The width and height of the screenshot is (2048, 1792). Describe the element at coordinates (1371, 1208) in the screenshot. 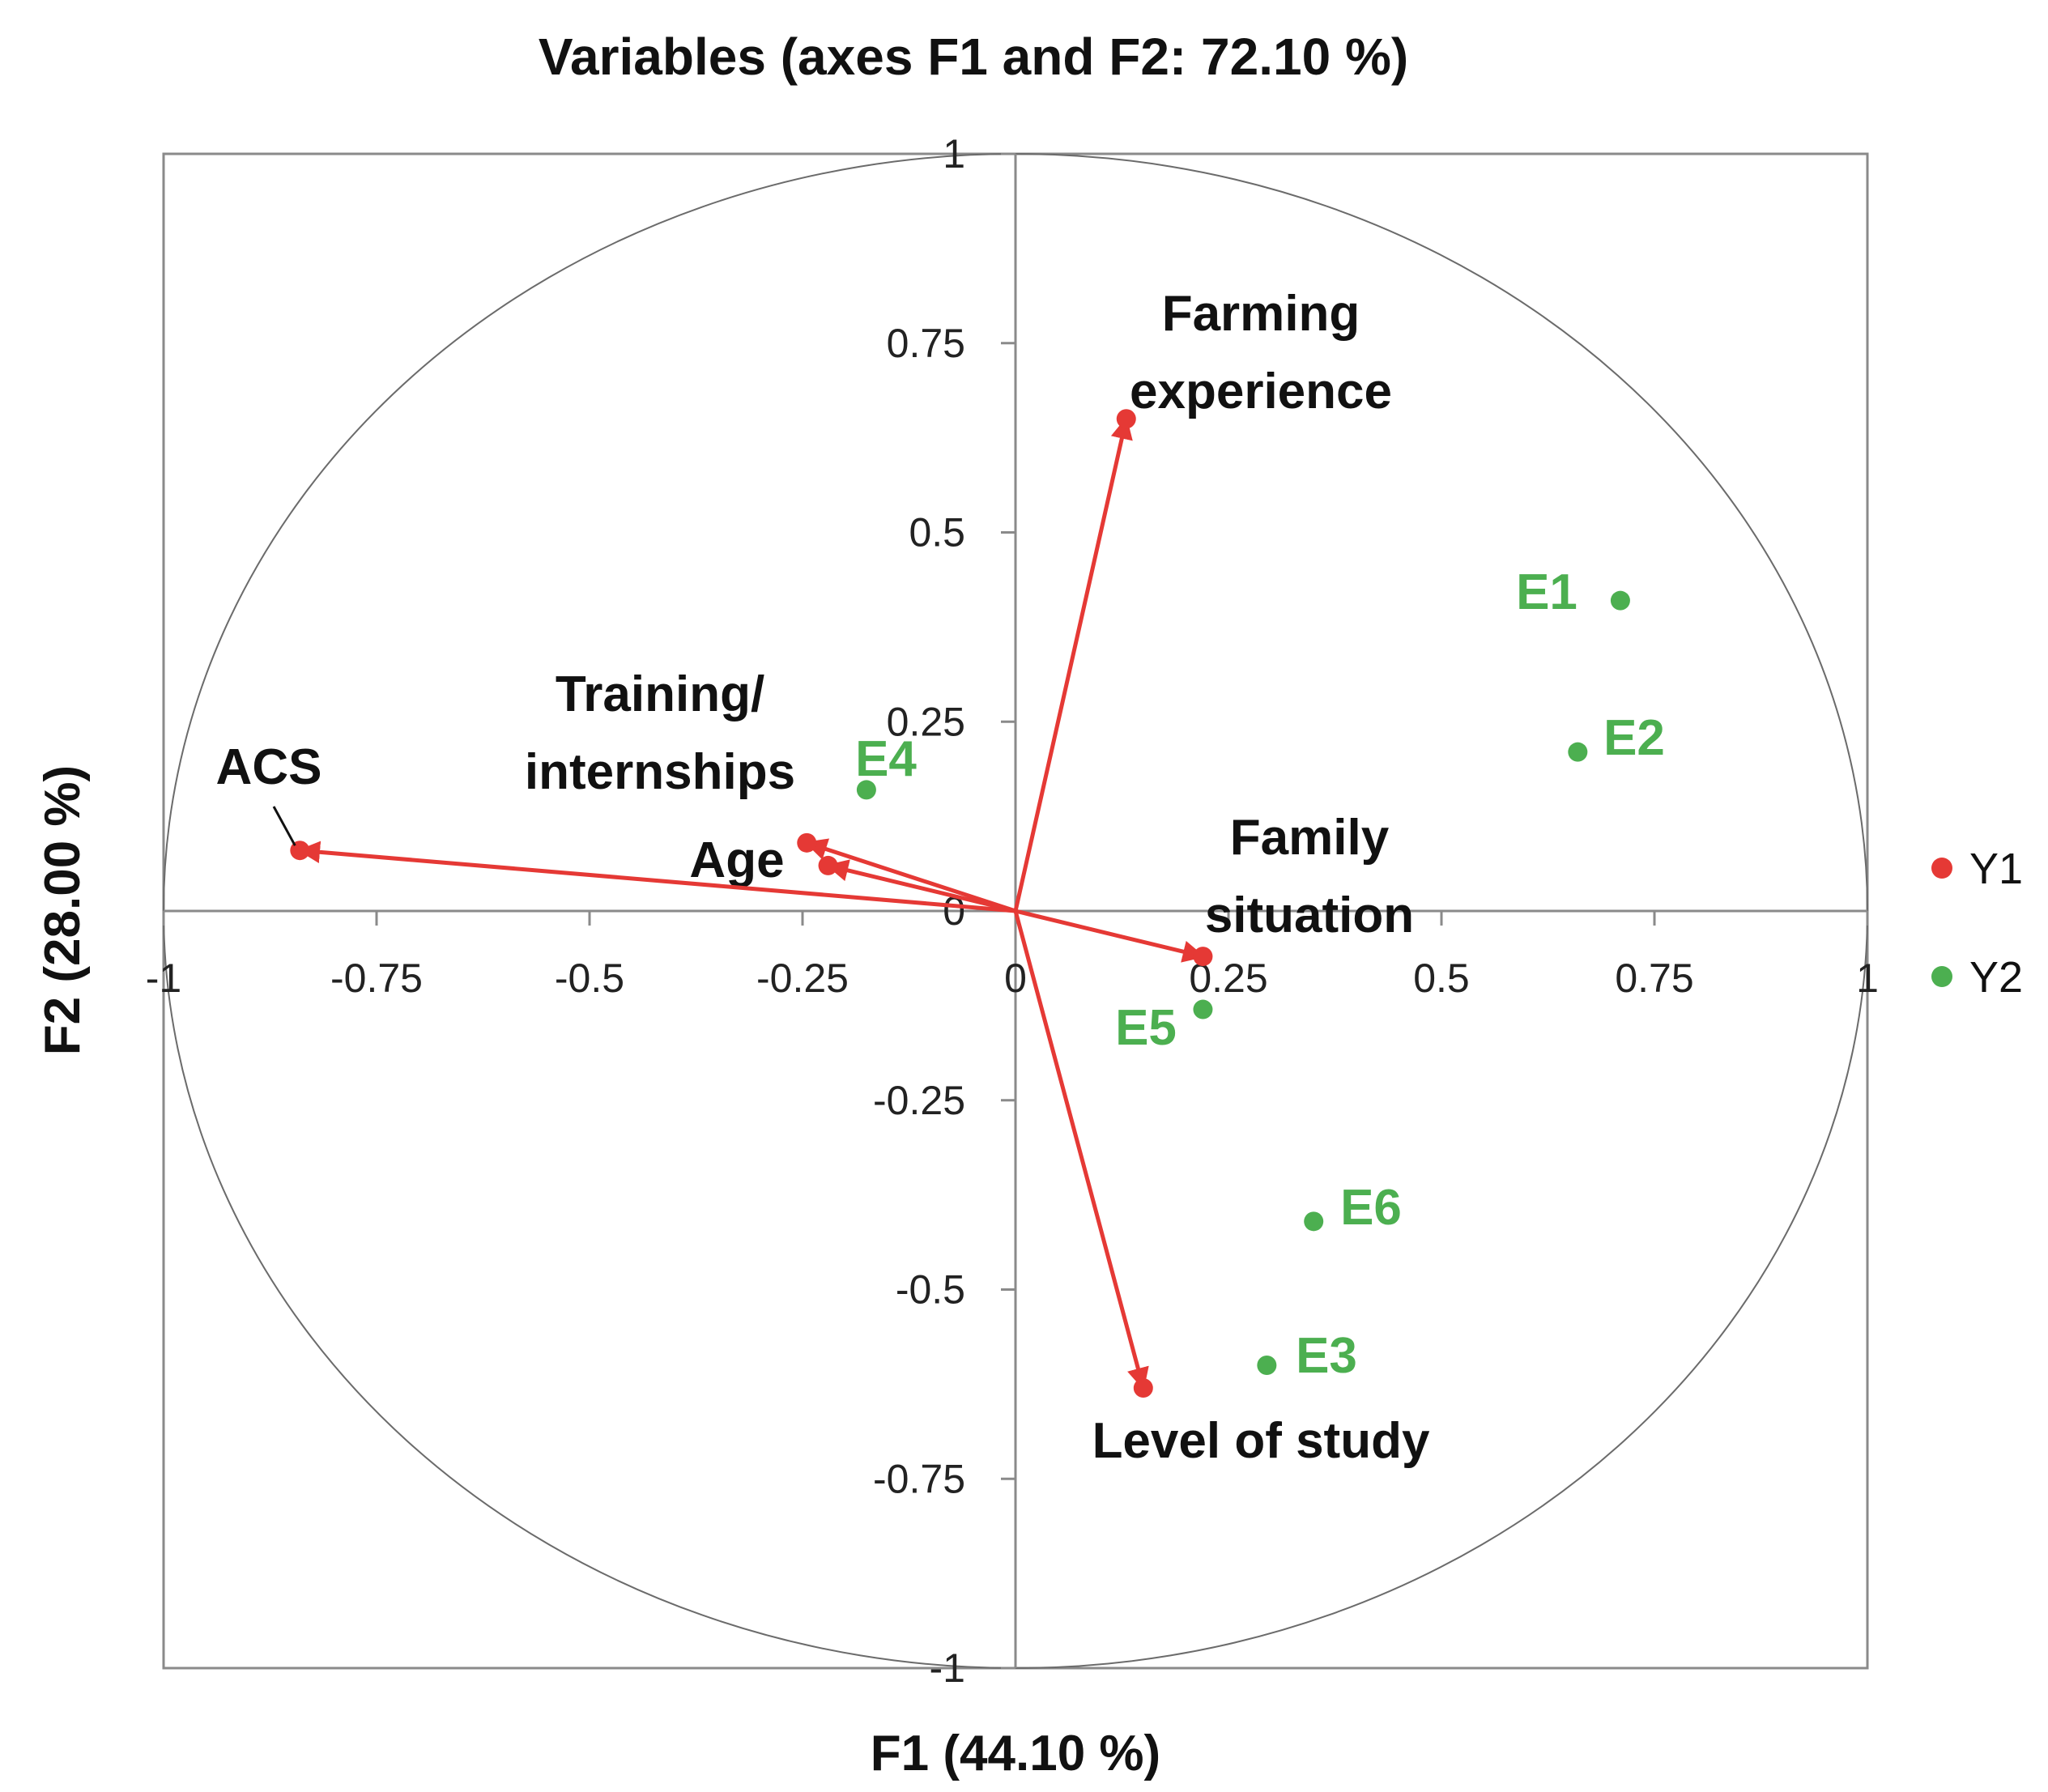

I see `observation-label-e6: E6` at that location.